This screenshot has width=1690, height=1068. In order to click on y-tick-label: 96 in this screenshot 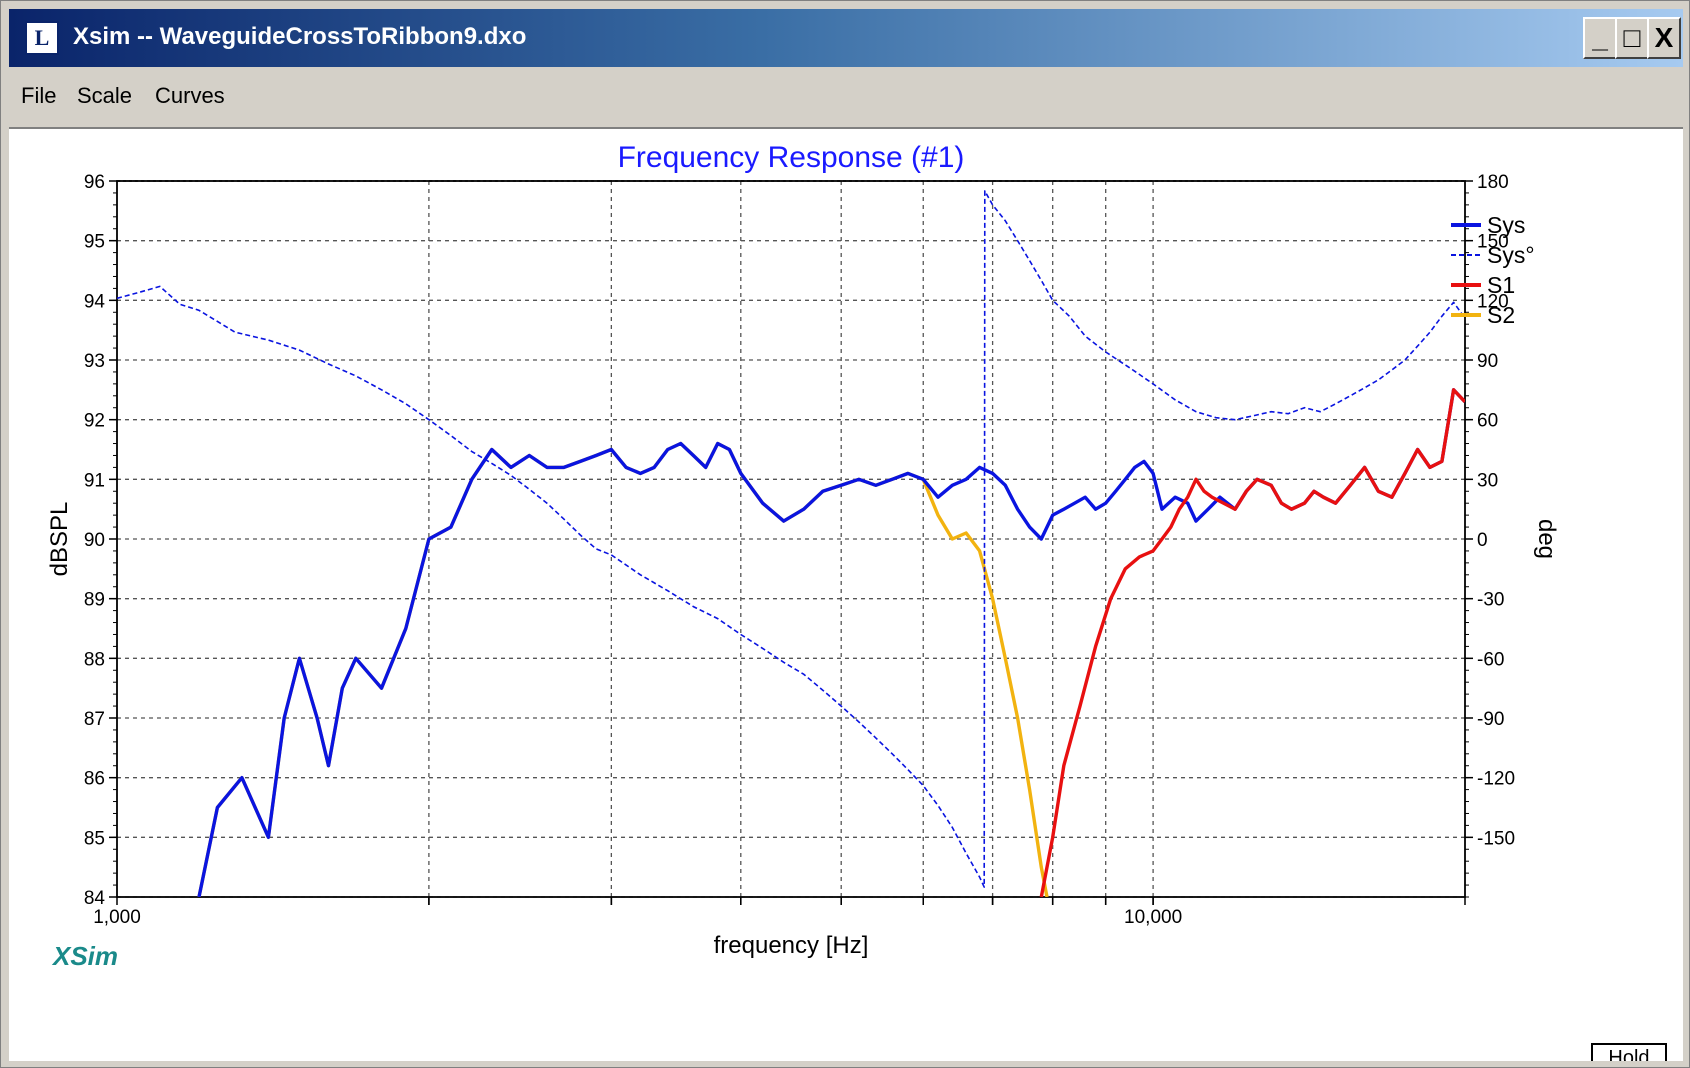, I will do `click(94, 182)`.